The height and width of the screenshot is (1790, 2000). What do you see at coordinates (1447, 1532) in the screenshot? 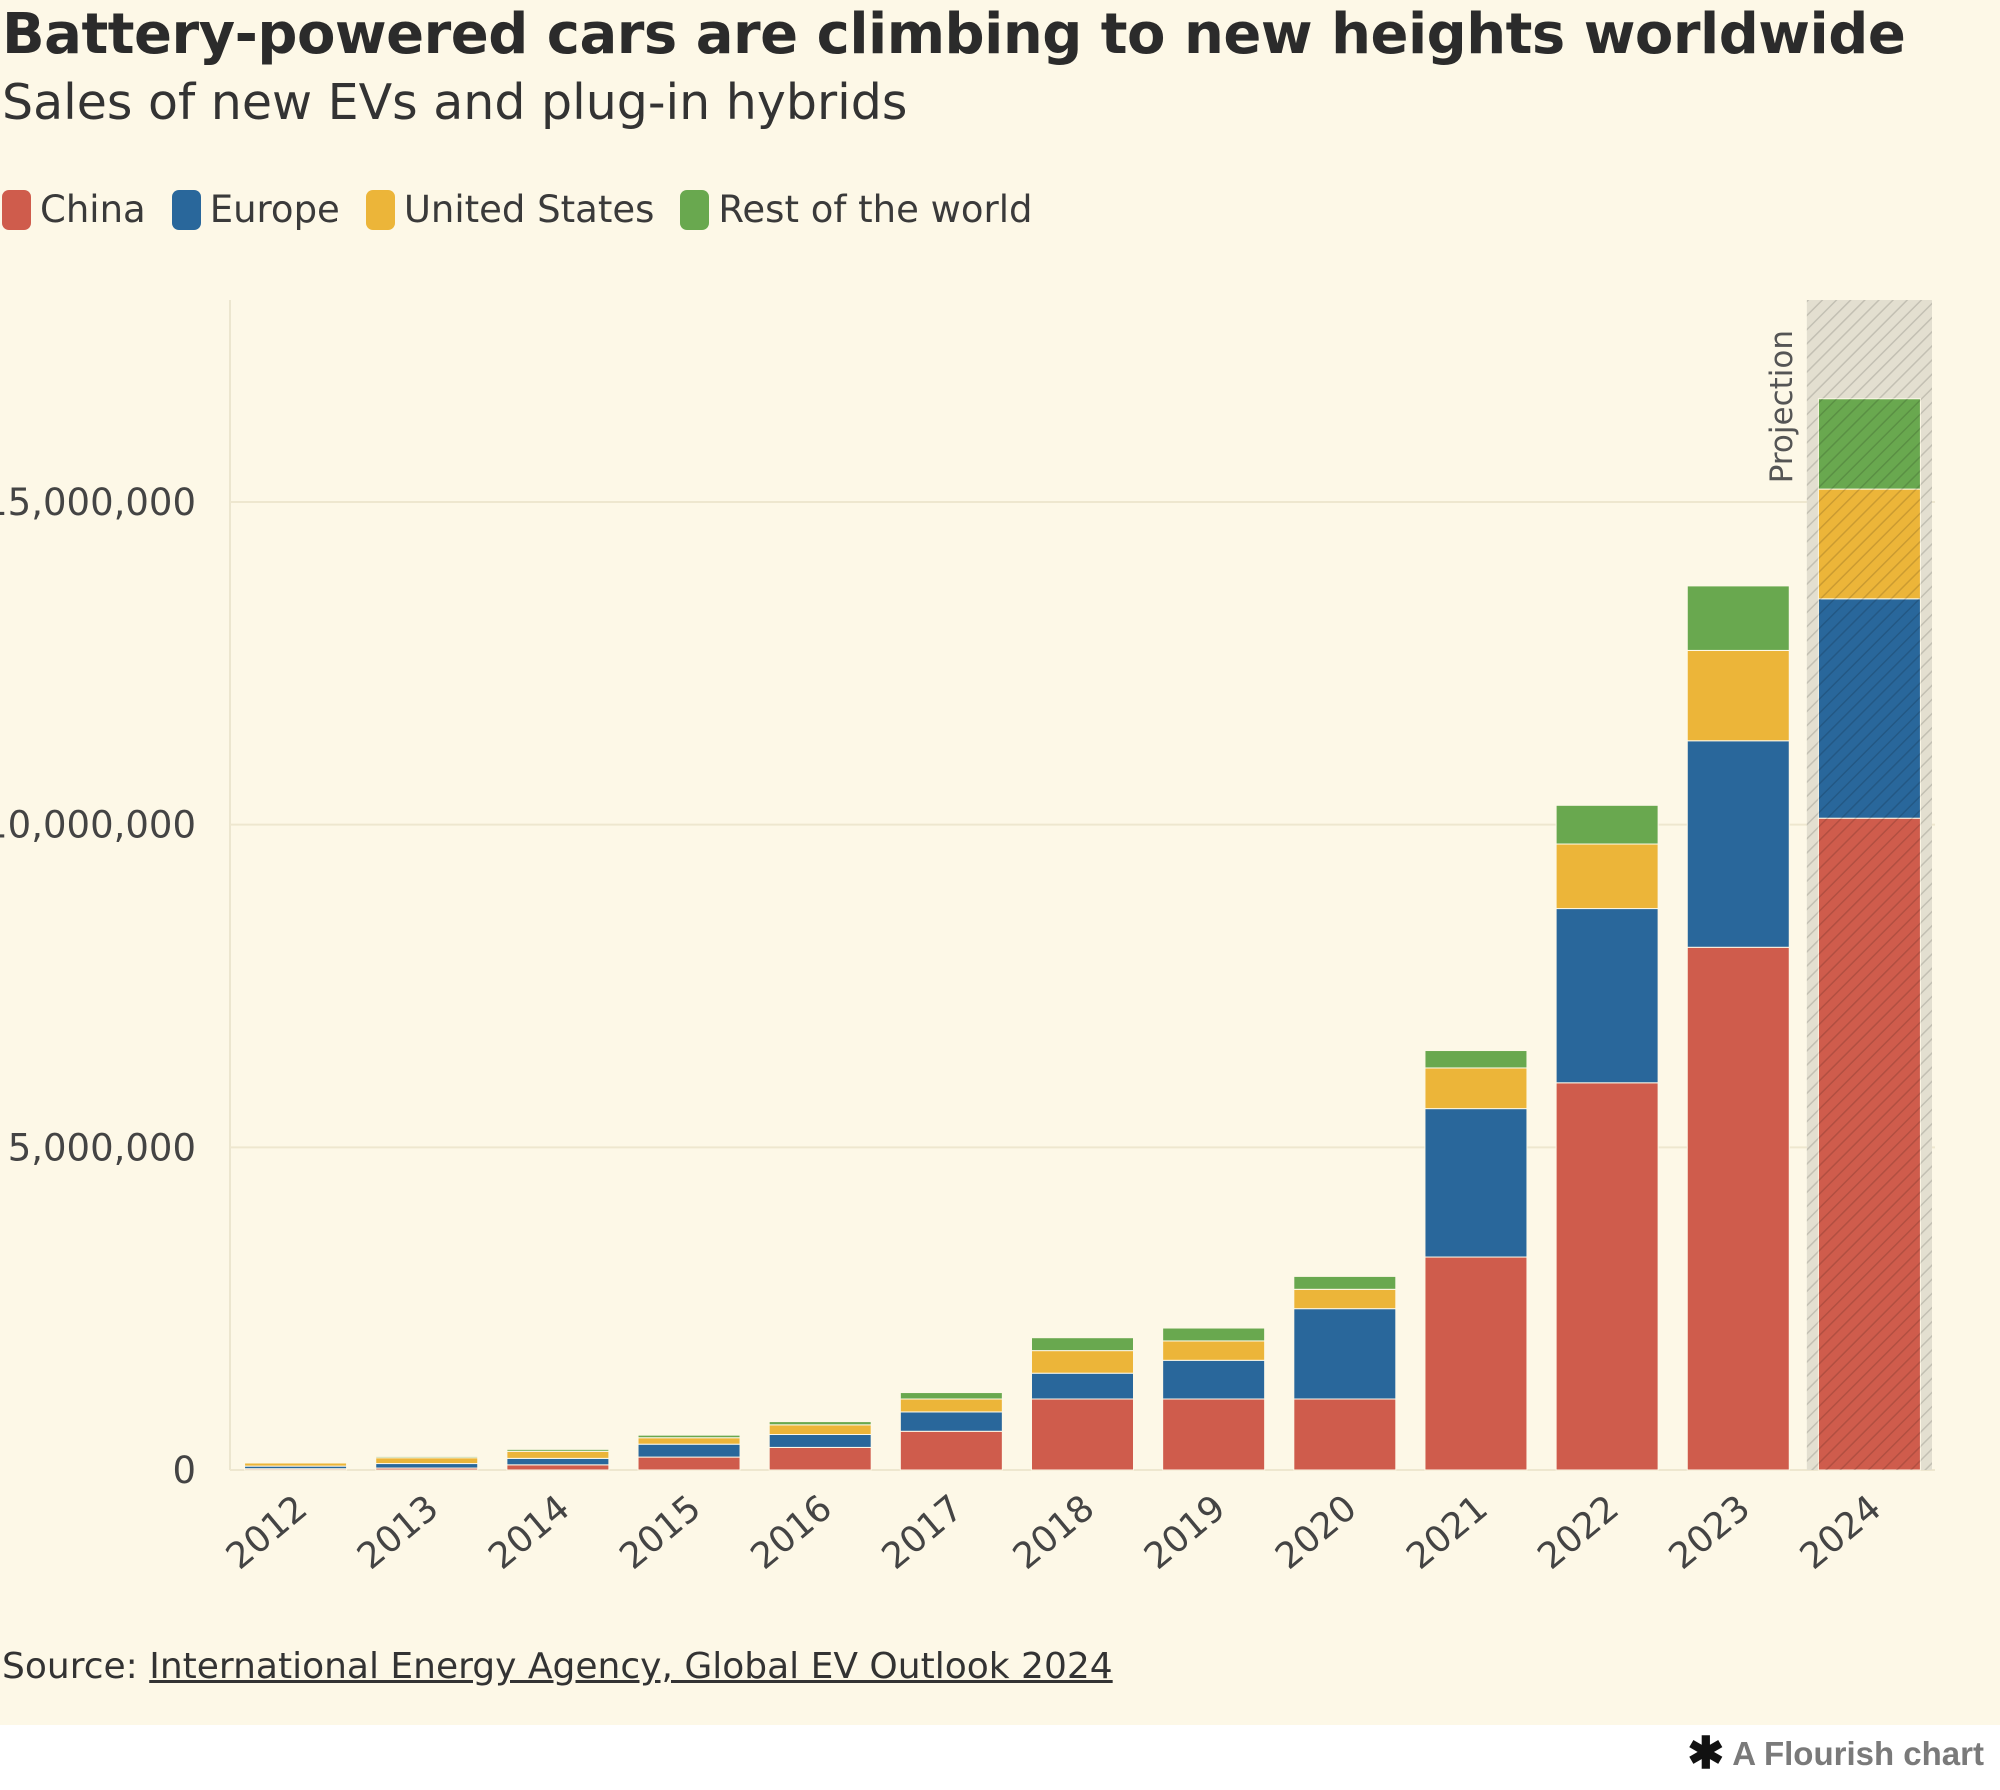
I see `x-tick-label: 2021` at bounding box center [1447, 1532].